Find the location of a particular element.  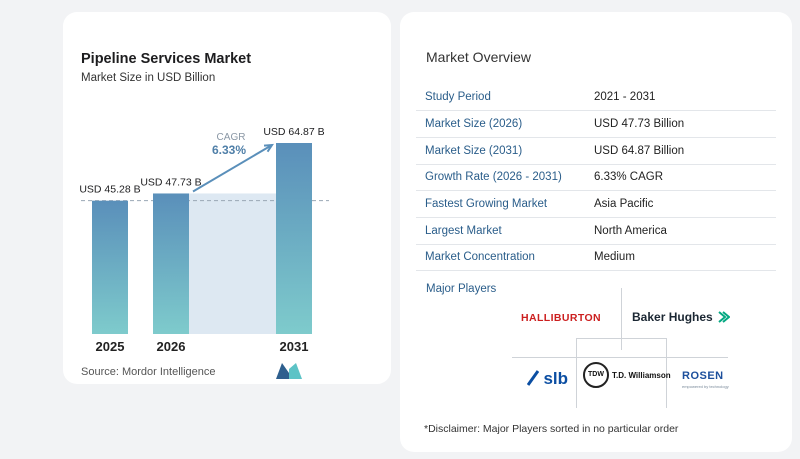

row-value: Medium is located at coordinates (681, 258).